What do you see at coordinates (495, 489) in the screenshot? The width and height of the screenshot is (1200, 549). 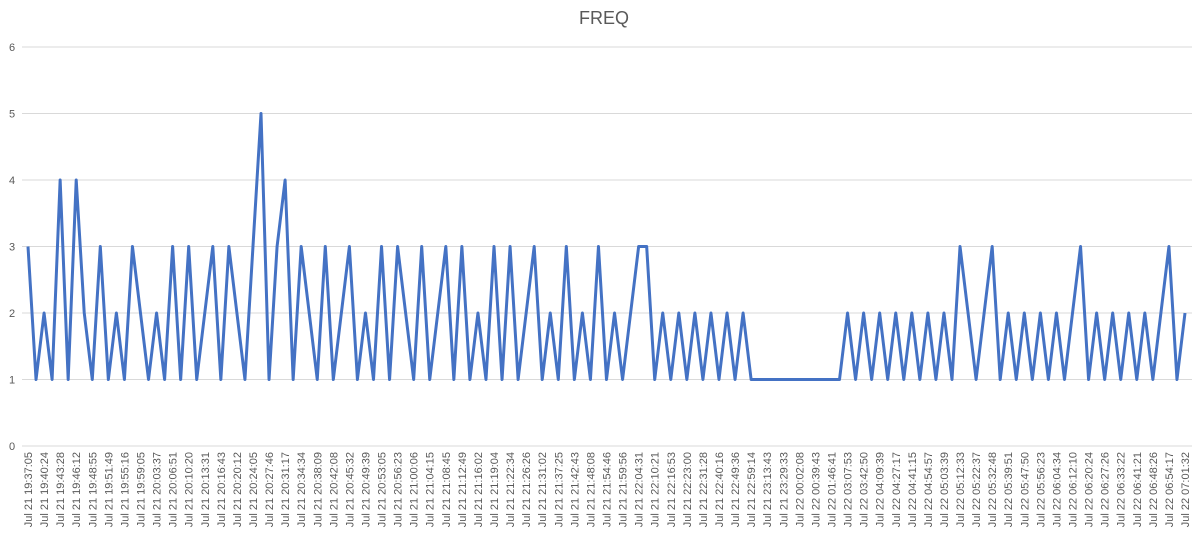 I see `x-tick-label: Jul 21 21:19:04` at bounding box center [495, 489].